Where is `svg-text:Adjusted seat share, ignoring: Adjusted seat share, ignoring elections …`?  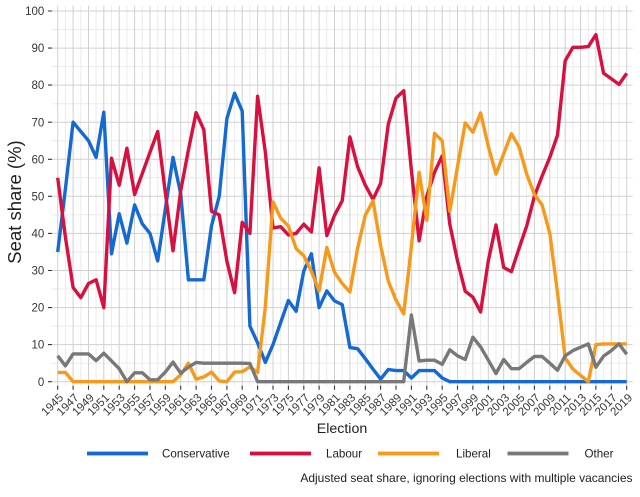 svg-text:Adjusted seat share, ignoring: Adjusted seat share, ignoring elections … is located at coordinates (466, 478).